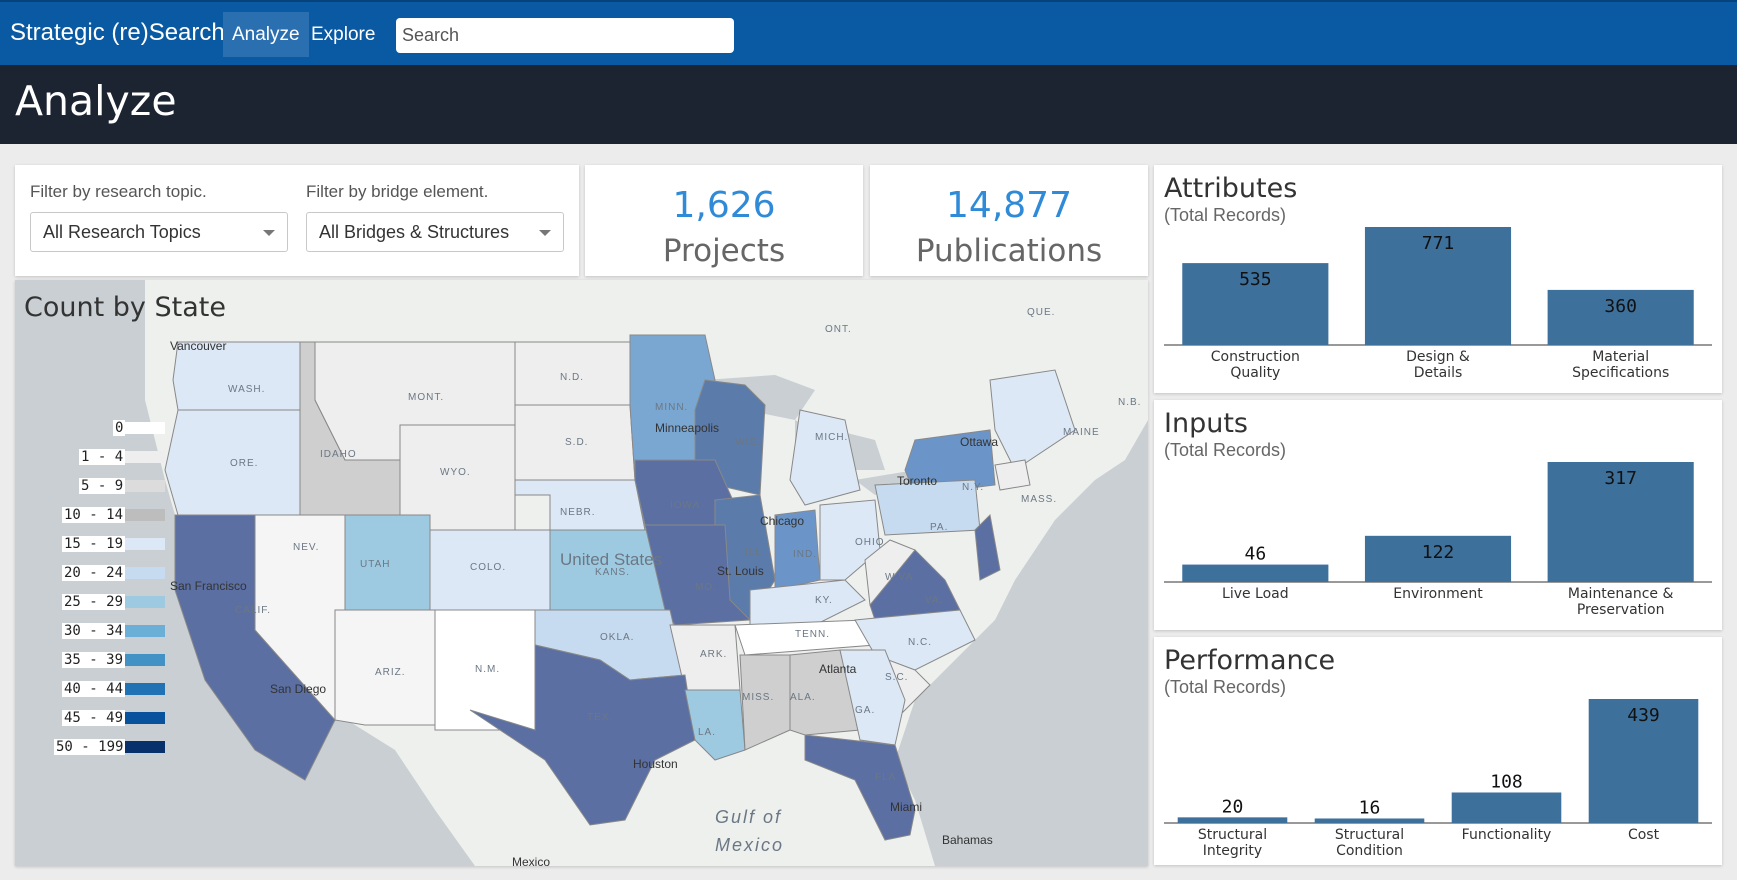 This screenshot has height=880, width=1737. I want to click on map-region-label: QUE., so click(1041, 312).